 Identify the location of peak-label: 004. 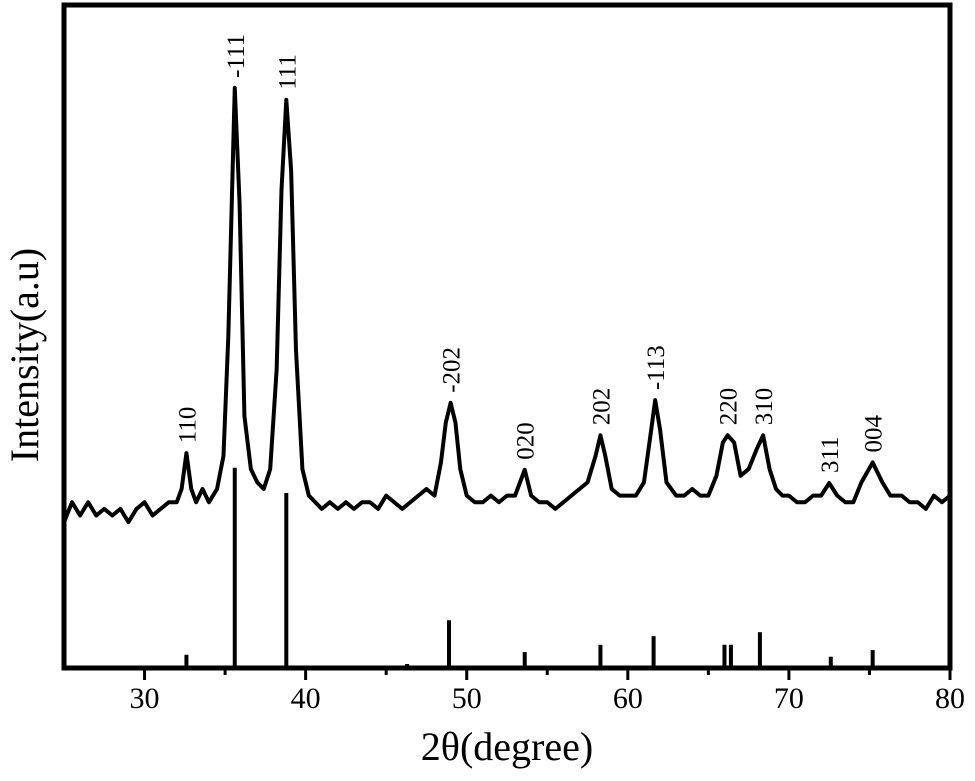
(874, 433).